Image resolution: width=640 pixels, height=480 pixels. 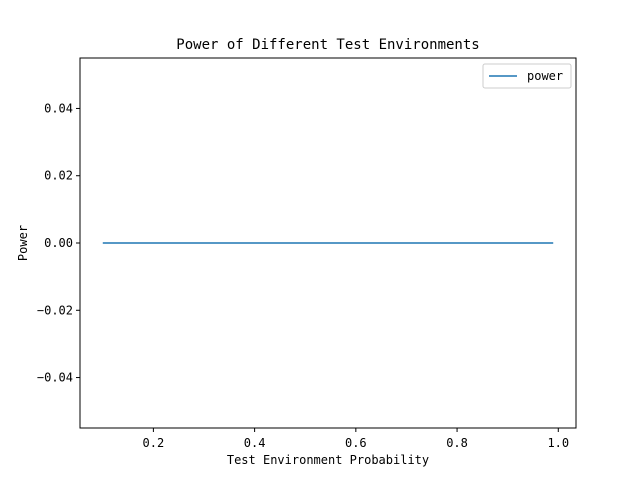 What do you see at coordinates (327, 45) in the screenshot?
I see `chart-title: Power of Different Test Environments` at bounding box center [327, 45].